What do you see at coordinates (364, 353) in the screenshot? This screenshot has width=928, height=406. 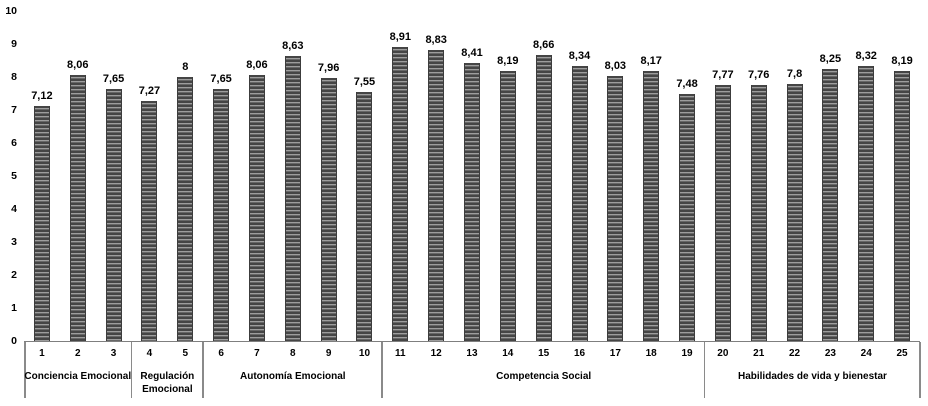 I see `x-axis-tick-label: 10` at bounding box center [364, 353].